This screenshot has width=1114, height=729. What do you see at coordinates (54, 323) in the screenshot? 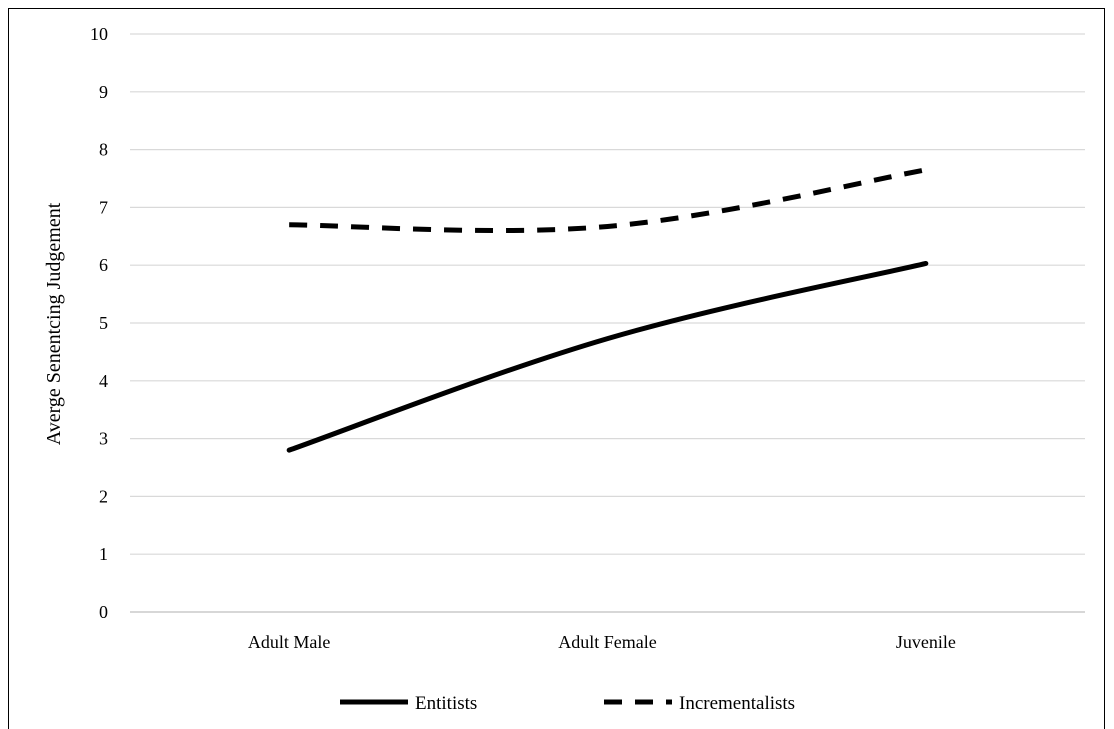
I see `y-axis-label: Averge Senentcing Judgement` at bounding box center [54, 323].